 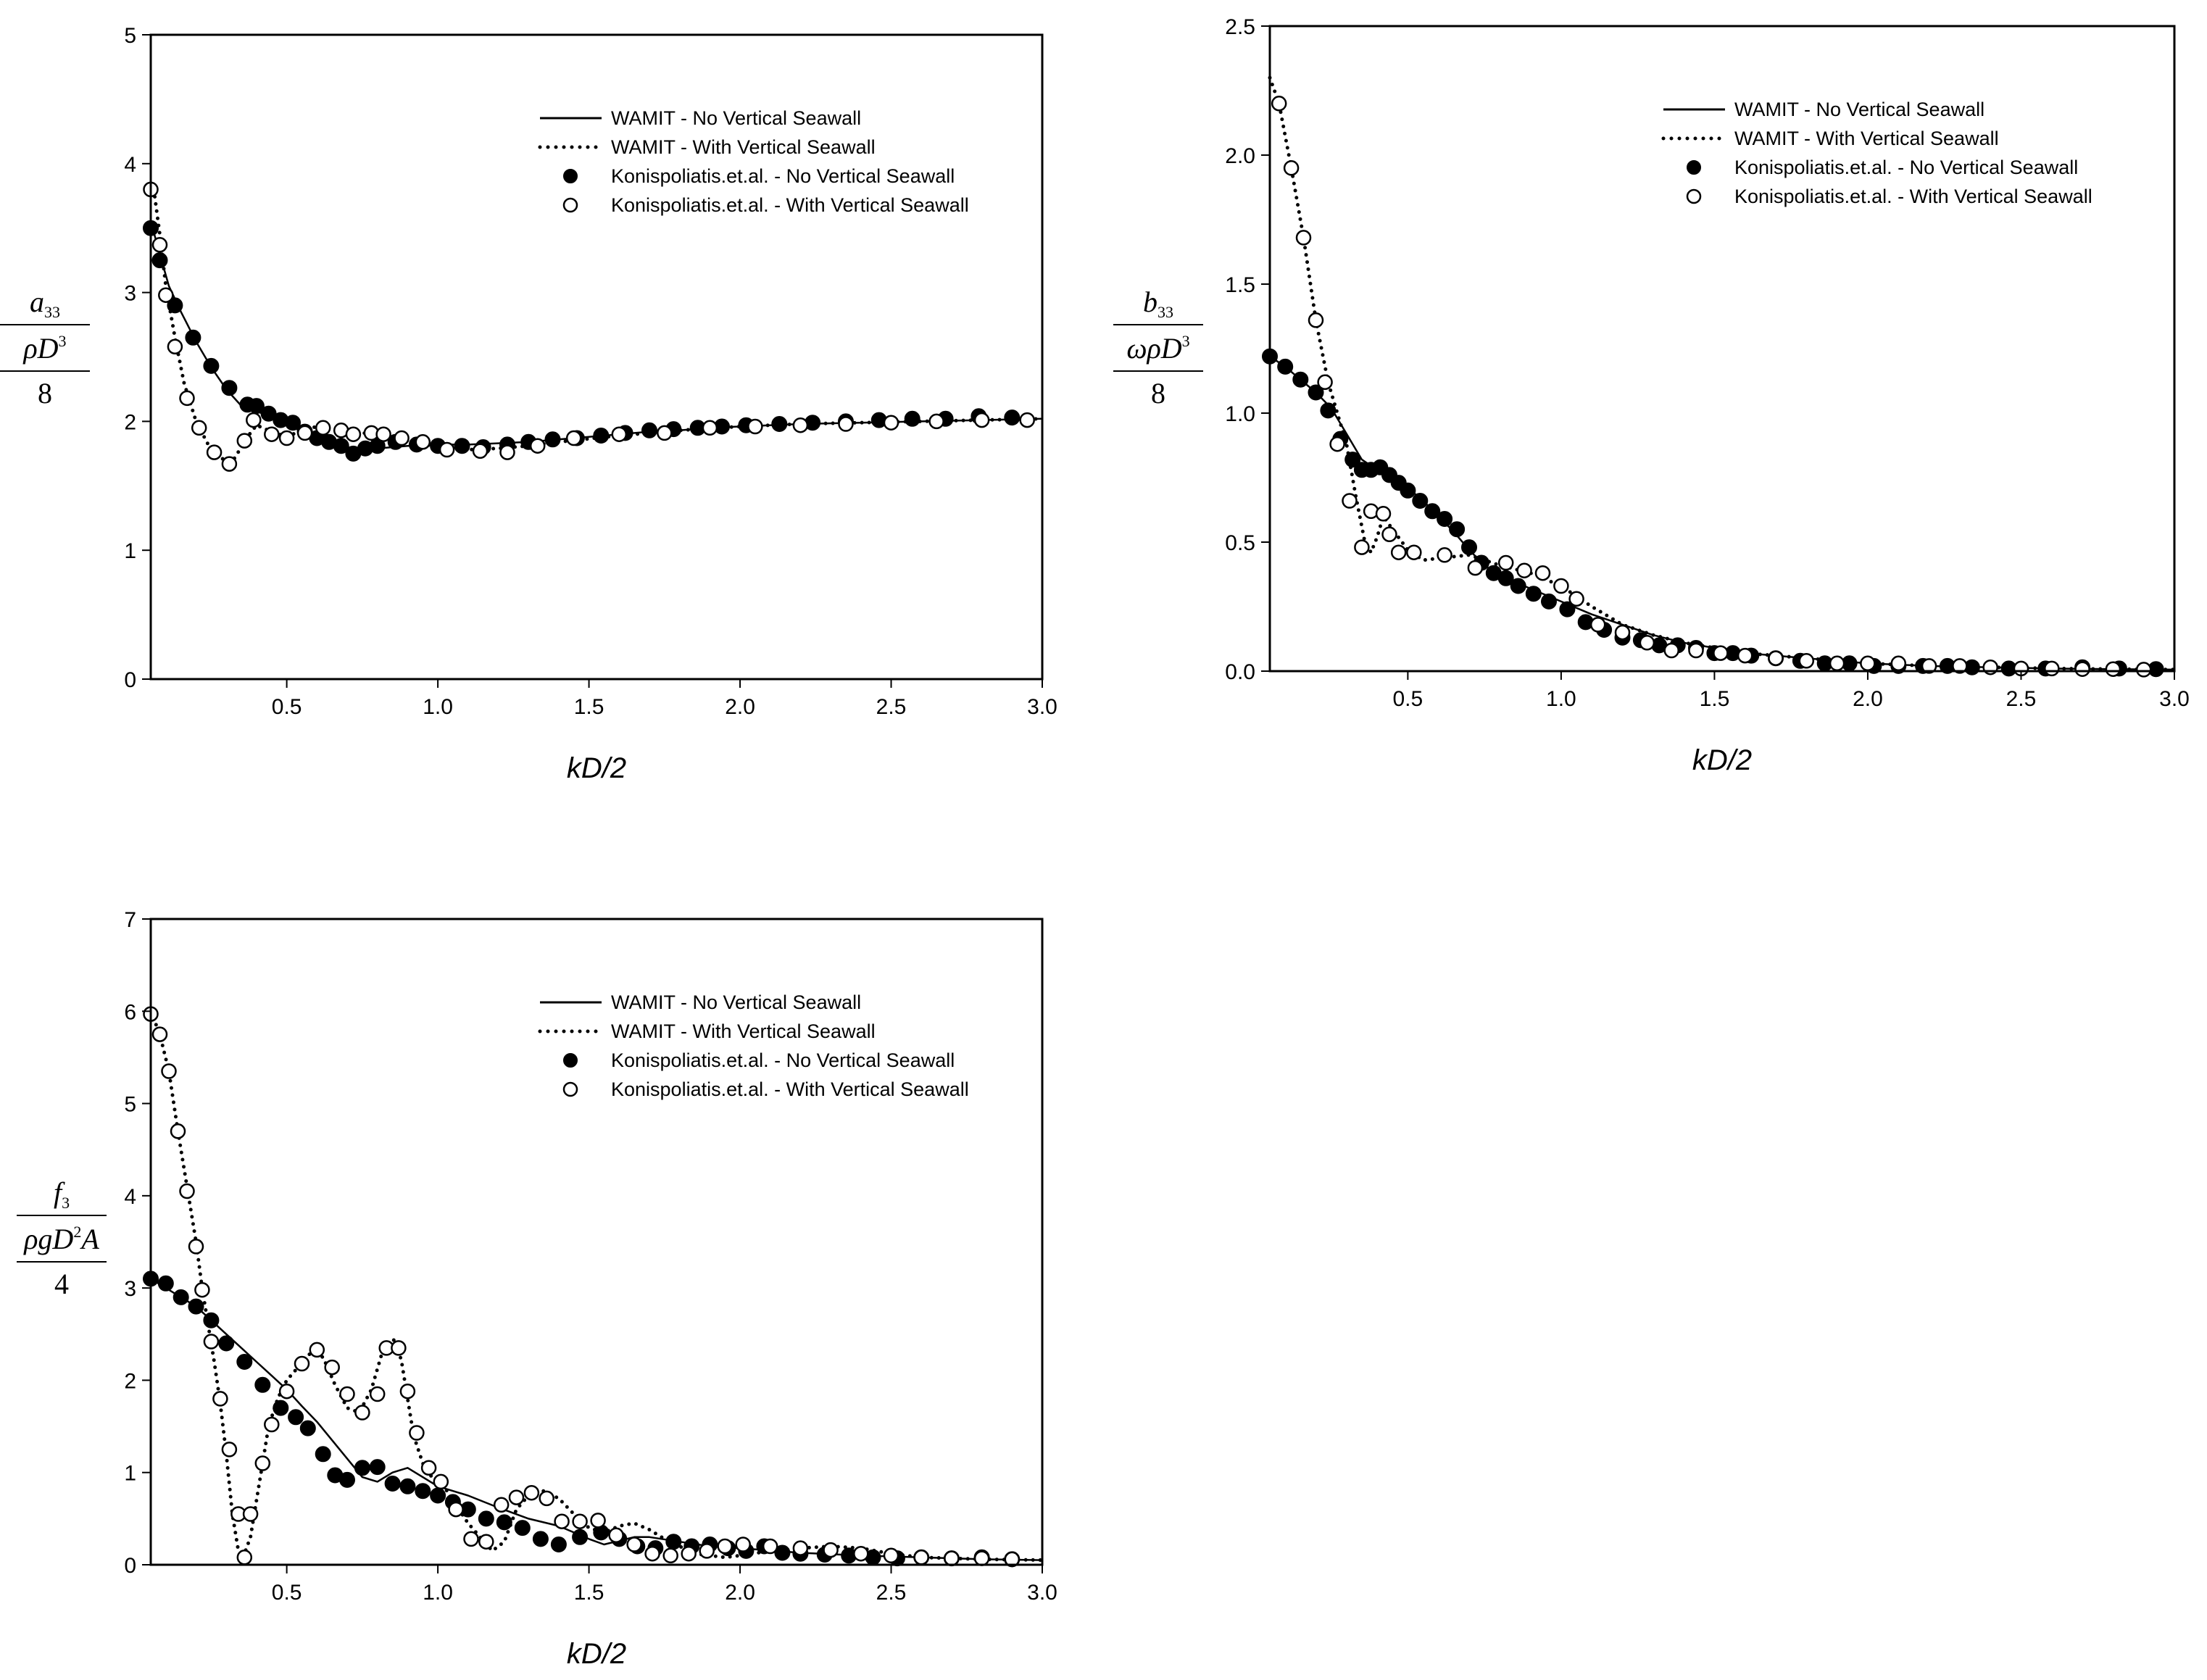 What do you see at coordinates (593, 326) in the screenshot?
I see `plot-area` at bounding box center [593, 326].